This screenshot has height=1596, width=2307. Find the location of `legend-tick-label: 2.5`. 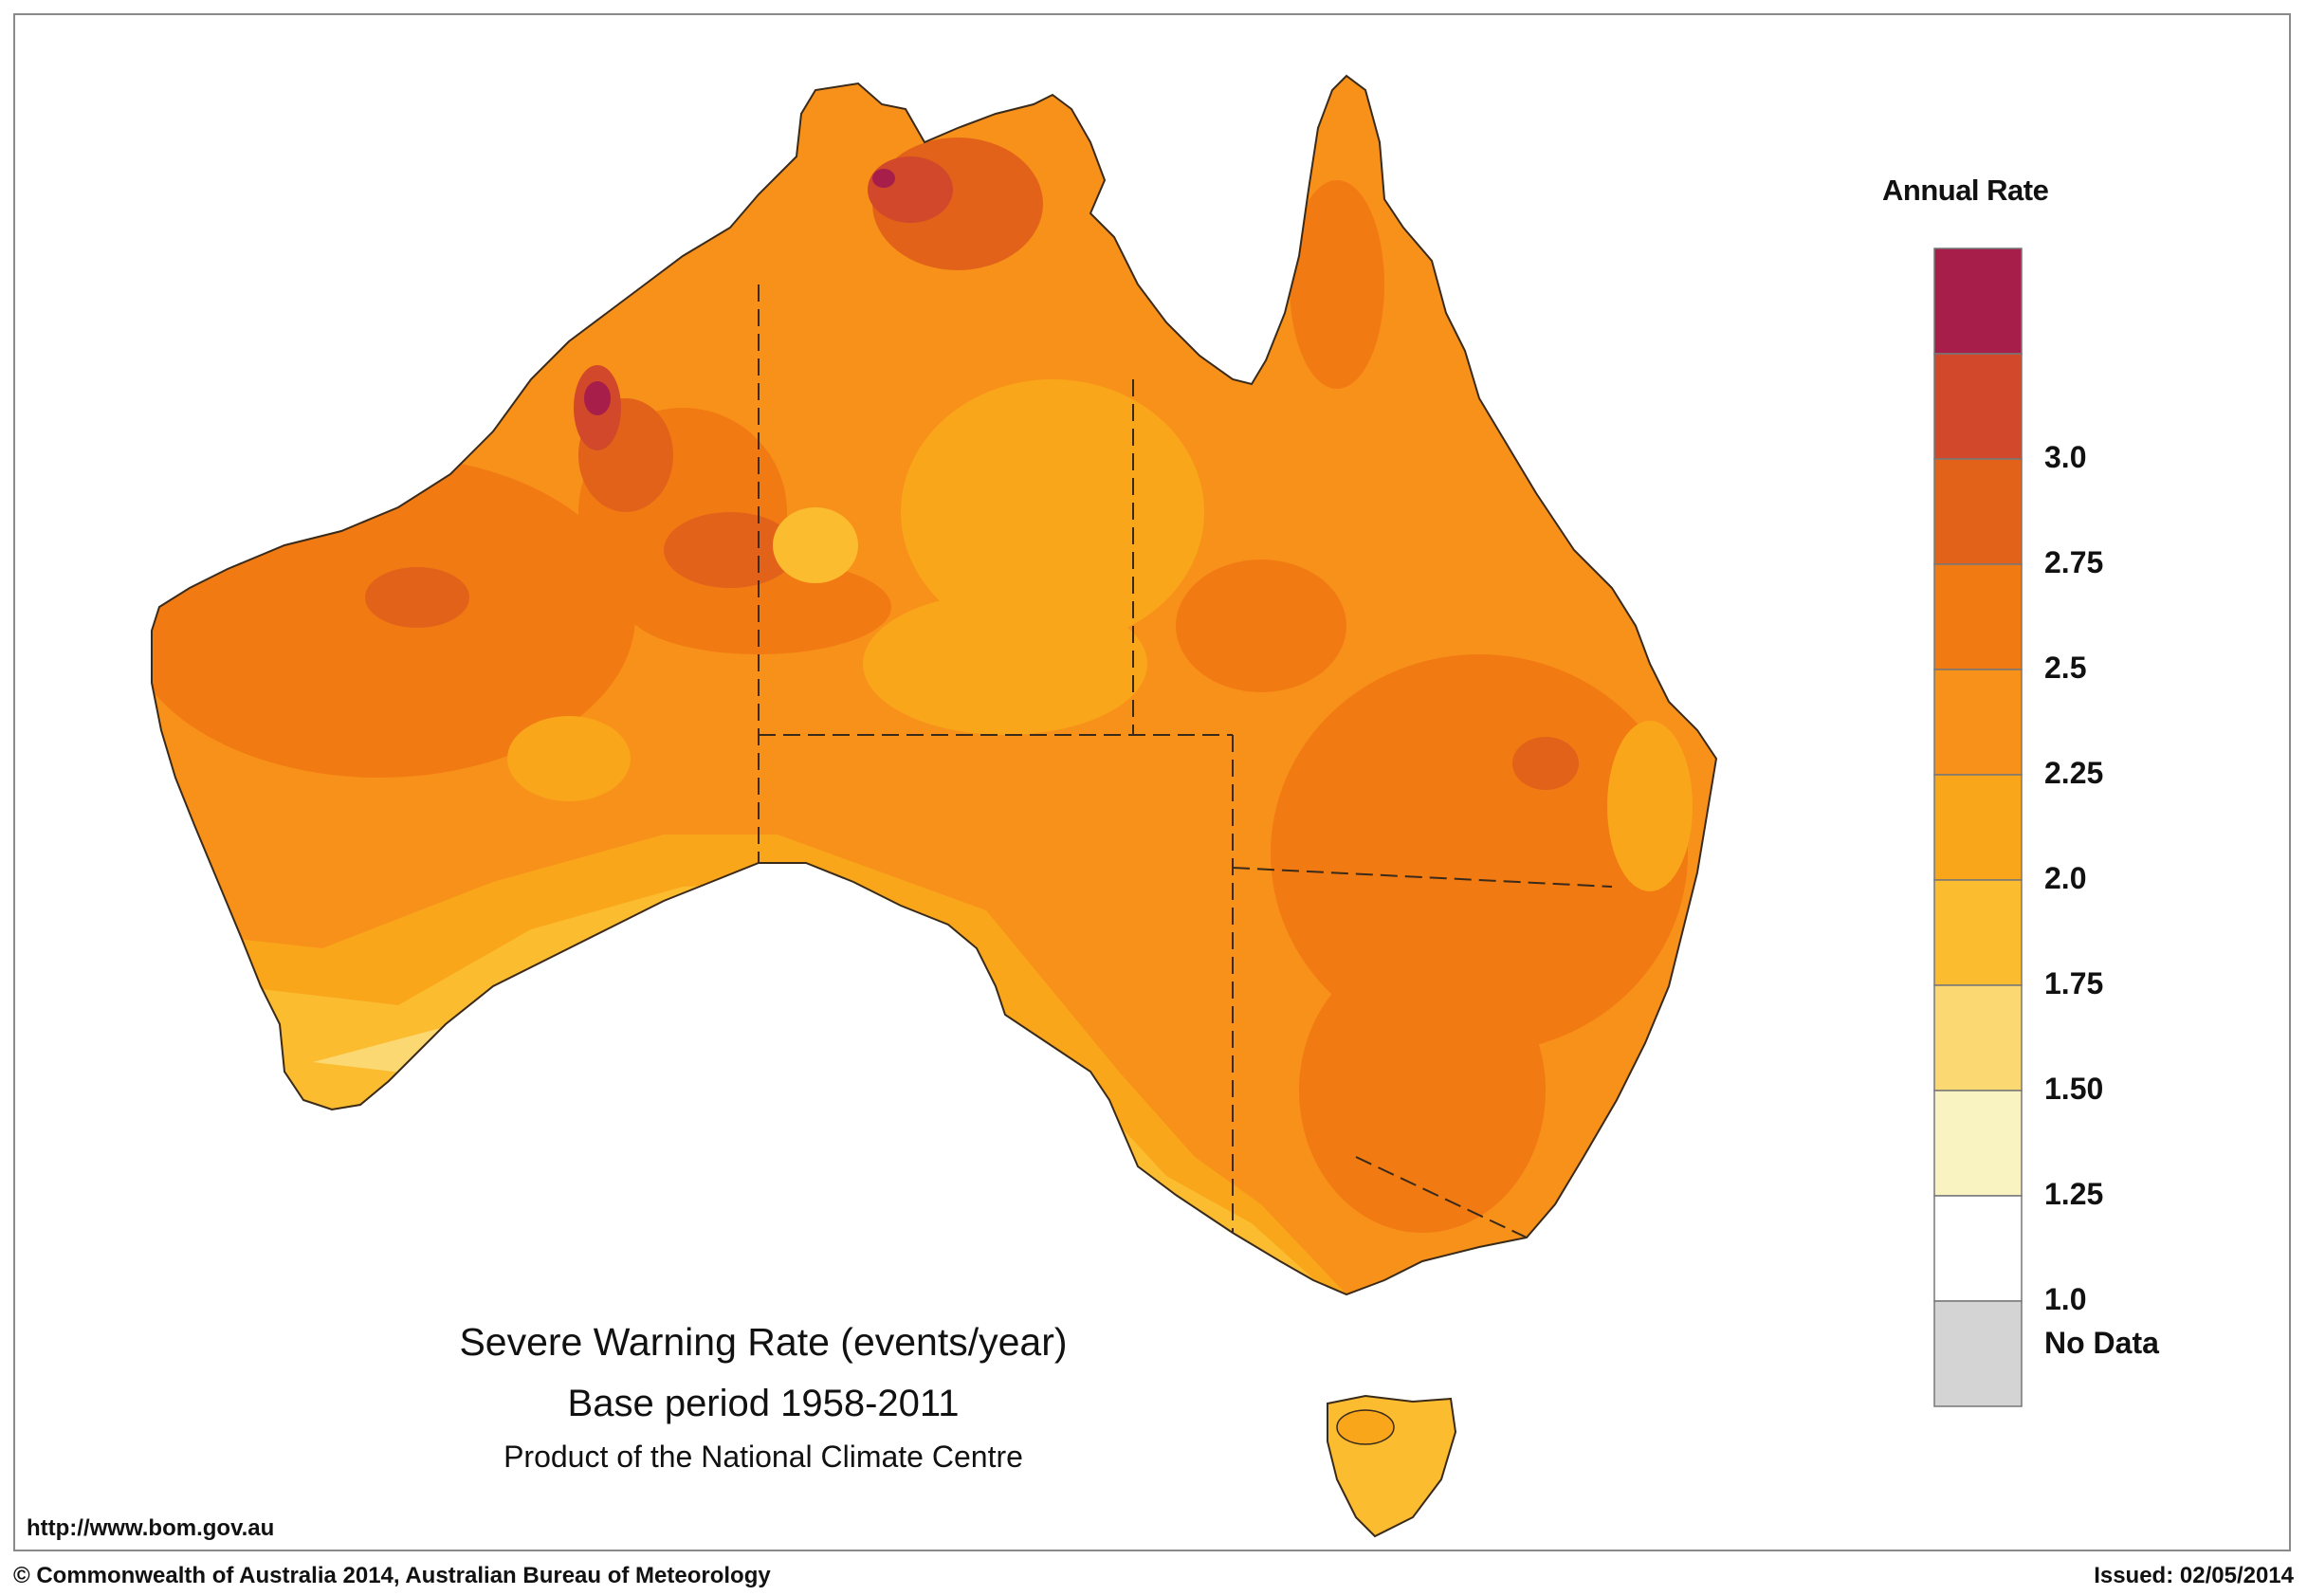

legend-tick-label: 2.5 is located at coordinates (2065, 668).